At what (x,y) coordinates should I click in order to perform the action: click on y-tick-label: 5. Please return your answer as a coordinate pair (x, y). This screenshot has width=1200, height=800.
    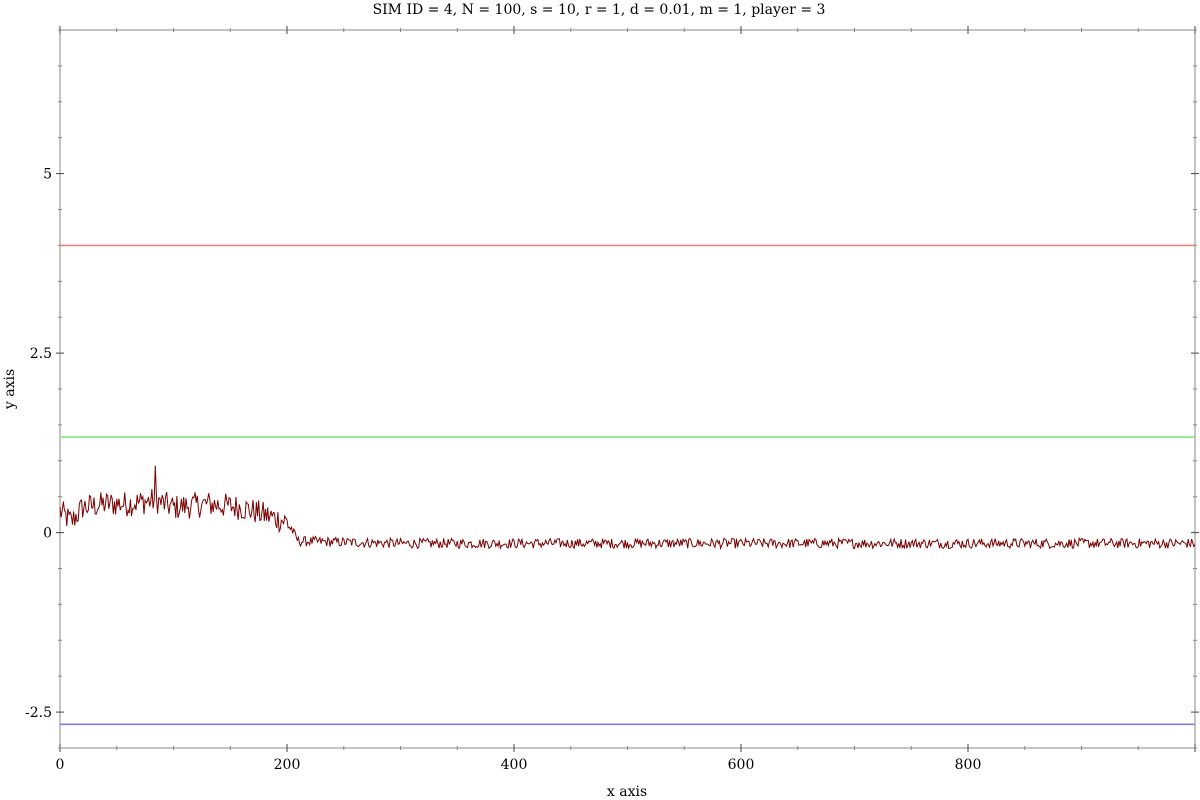
    Looking at the image, I should click on (47, 175).